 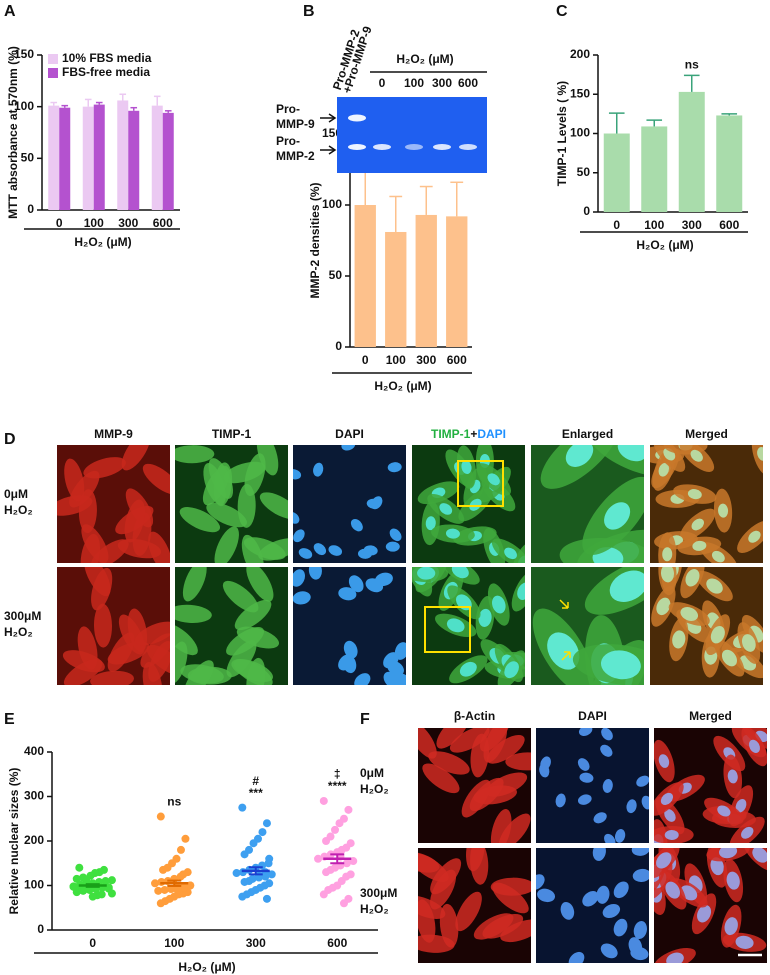 I want to click on significance-label: ns, so click(x=692, y=65).